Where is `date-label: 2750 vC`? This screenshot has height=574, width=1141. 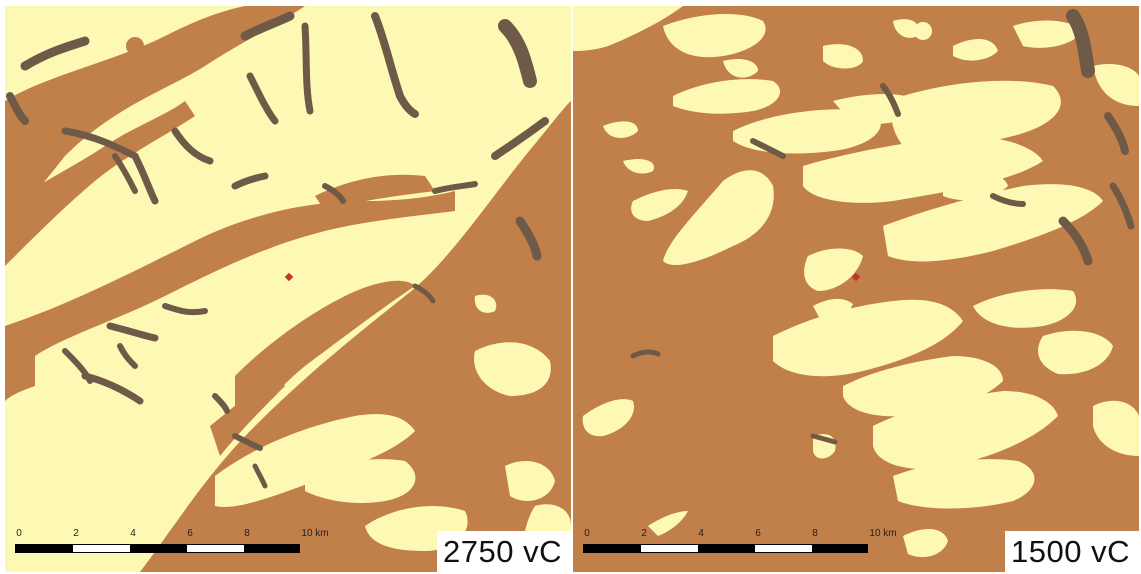 date-label: 2750 vC is located at coordinates (504, 551).